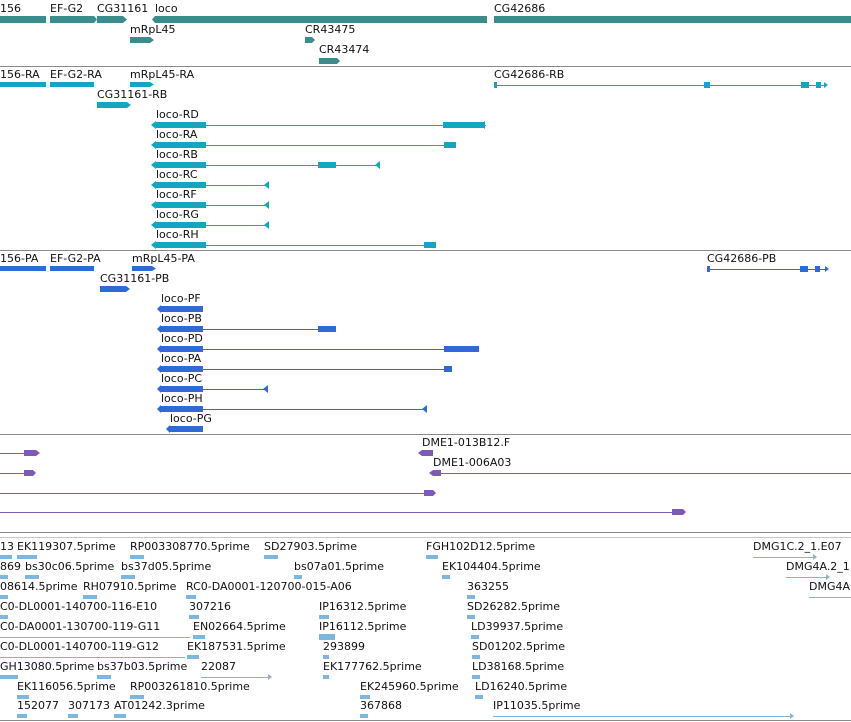 Image resolution: width=851 pixels, height=722 pixels. I want to click on est-label: IP16112.5prime, so click(363, 626).